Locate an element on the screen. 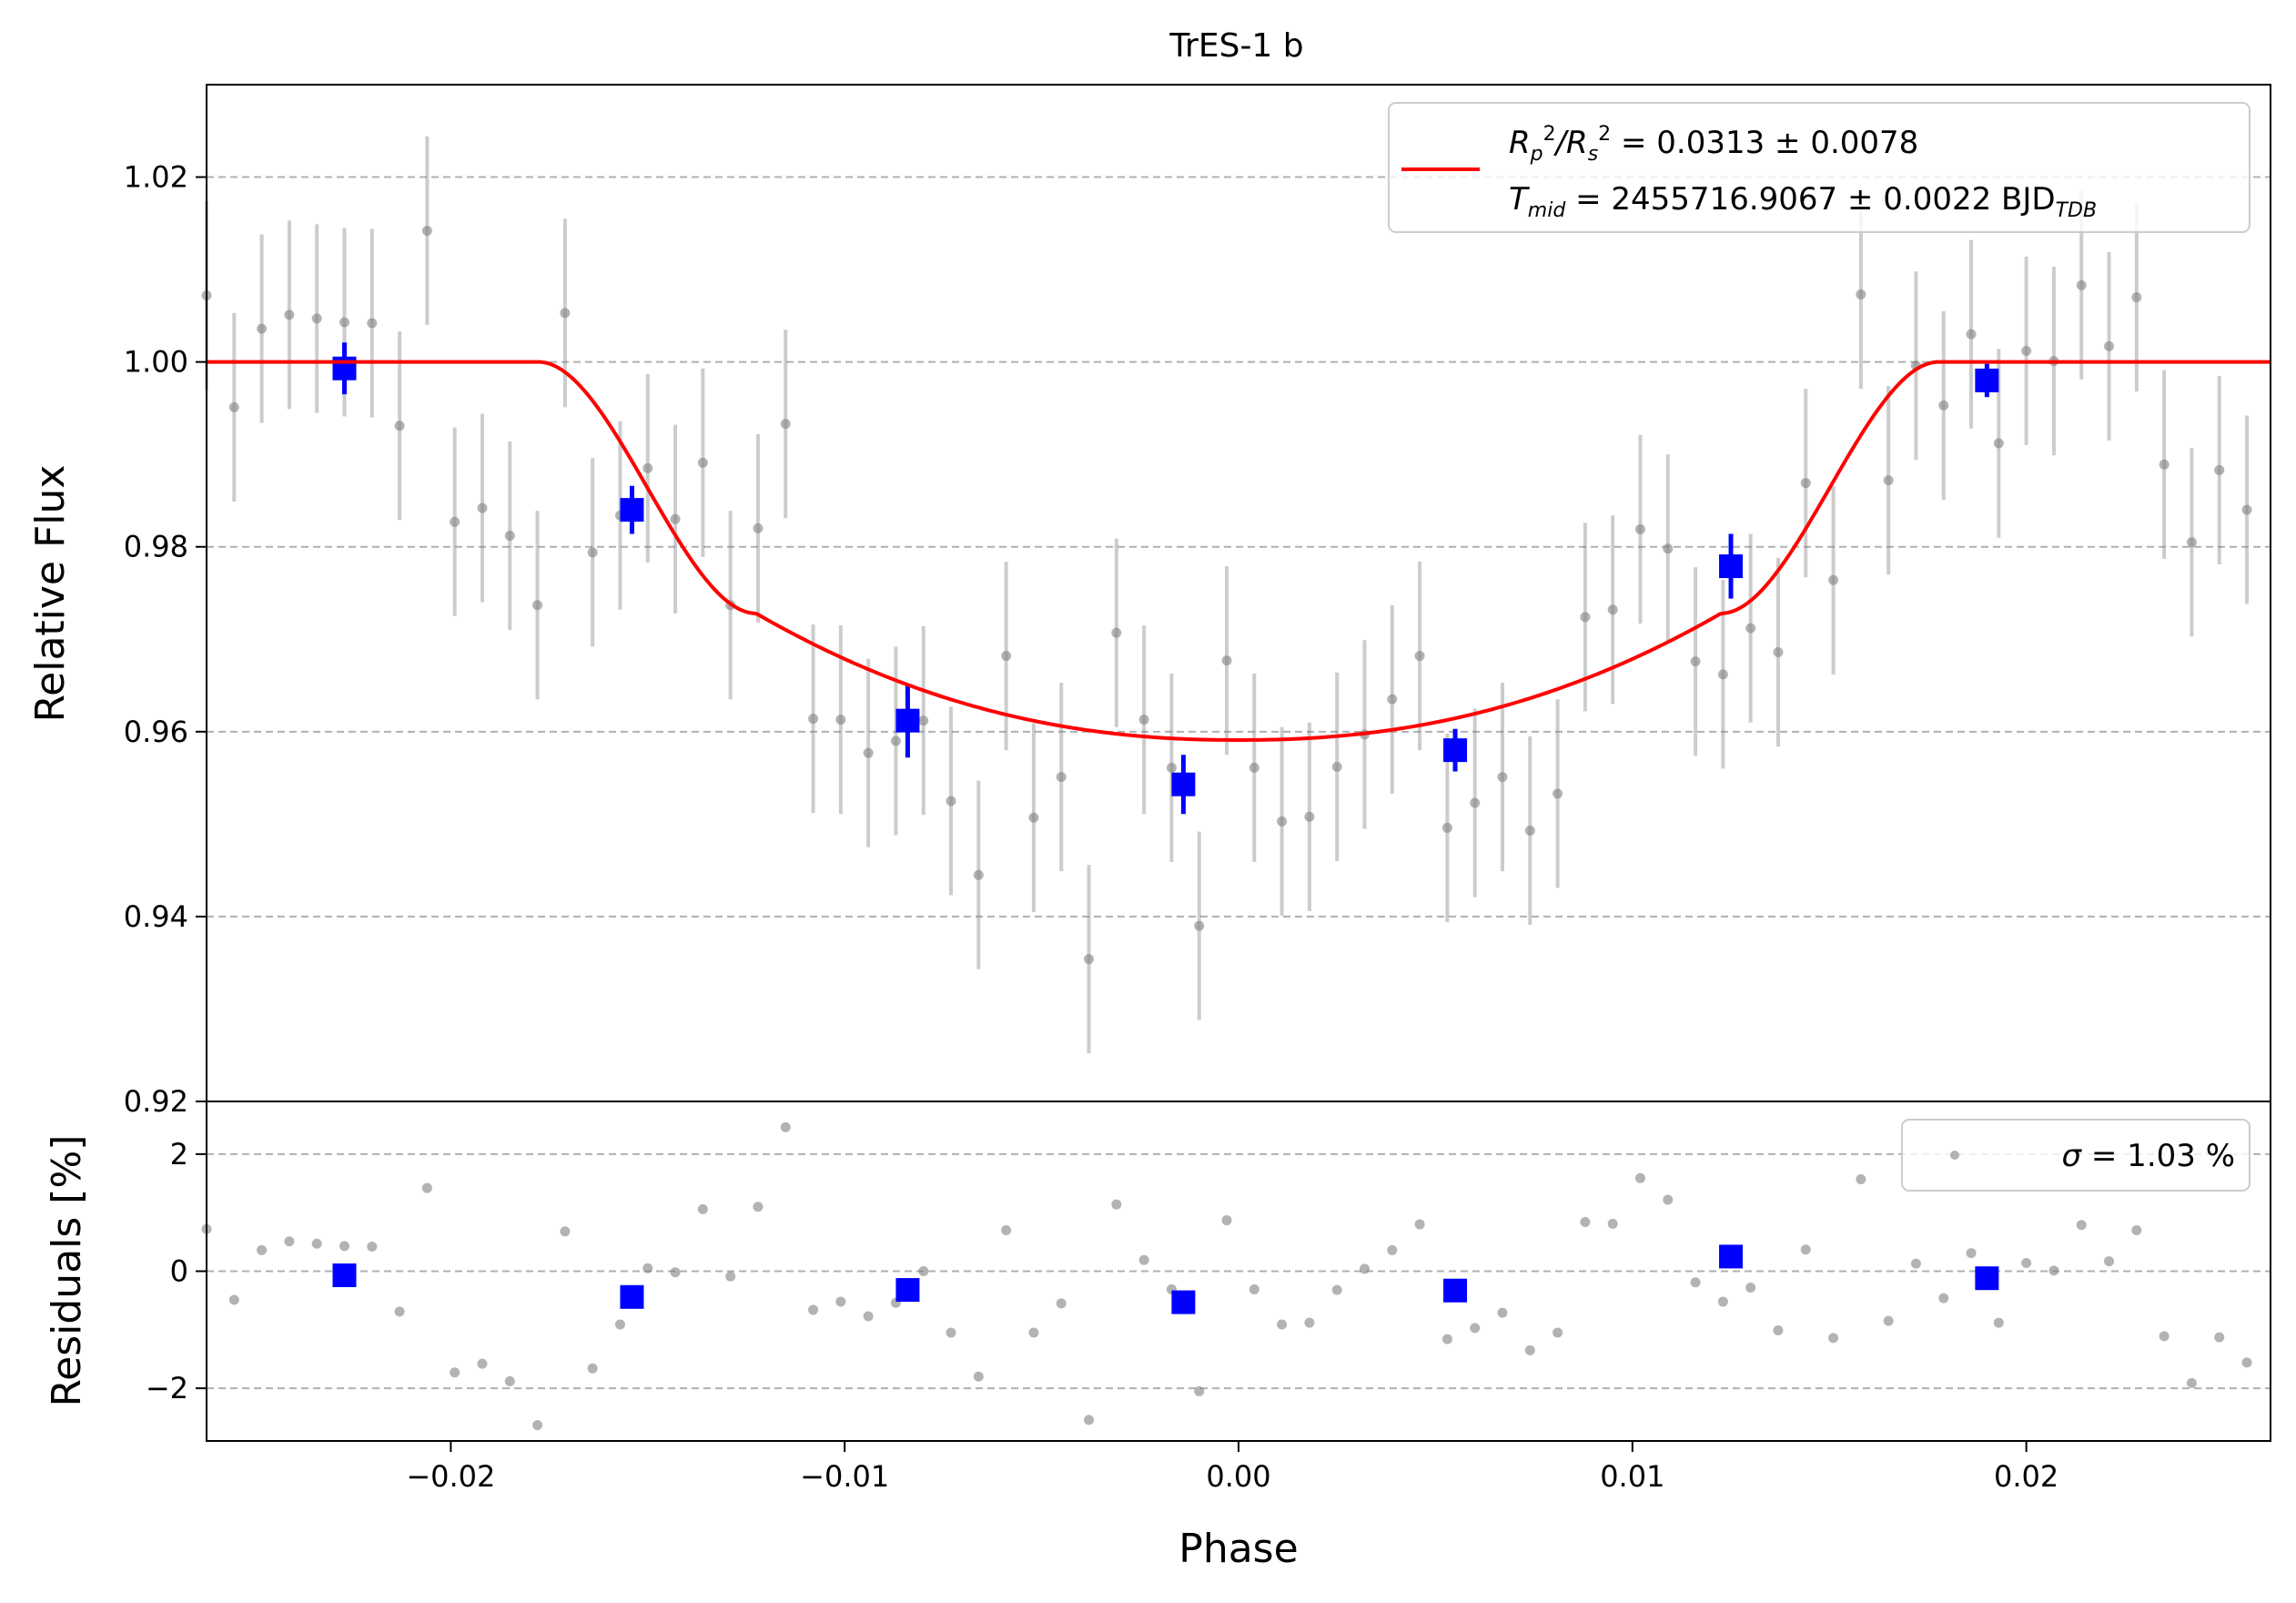 This screenshot has height=1603, width=2296. x-tick-label: 0.00 is located at coordinates (1238, 1476).